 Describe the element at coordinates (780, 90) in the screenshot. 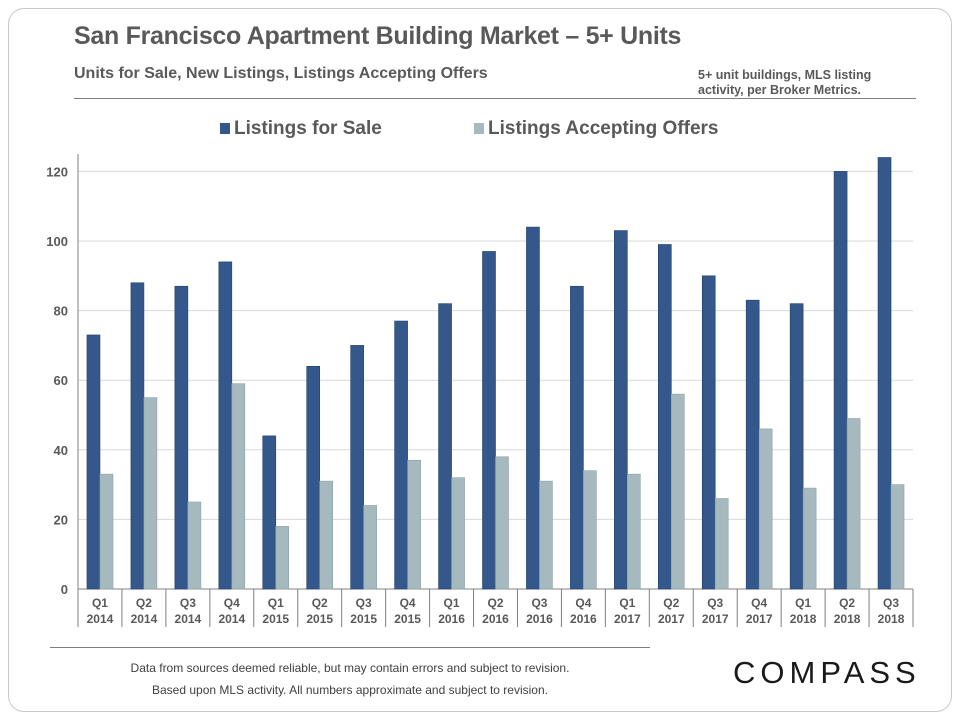

I see `source-note-line-2: activity, per Broker Metrics.` at that location.